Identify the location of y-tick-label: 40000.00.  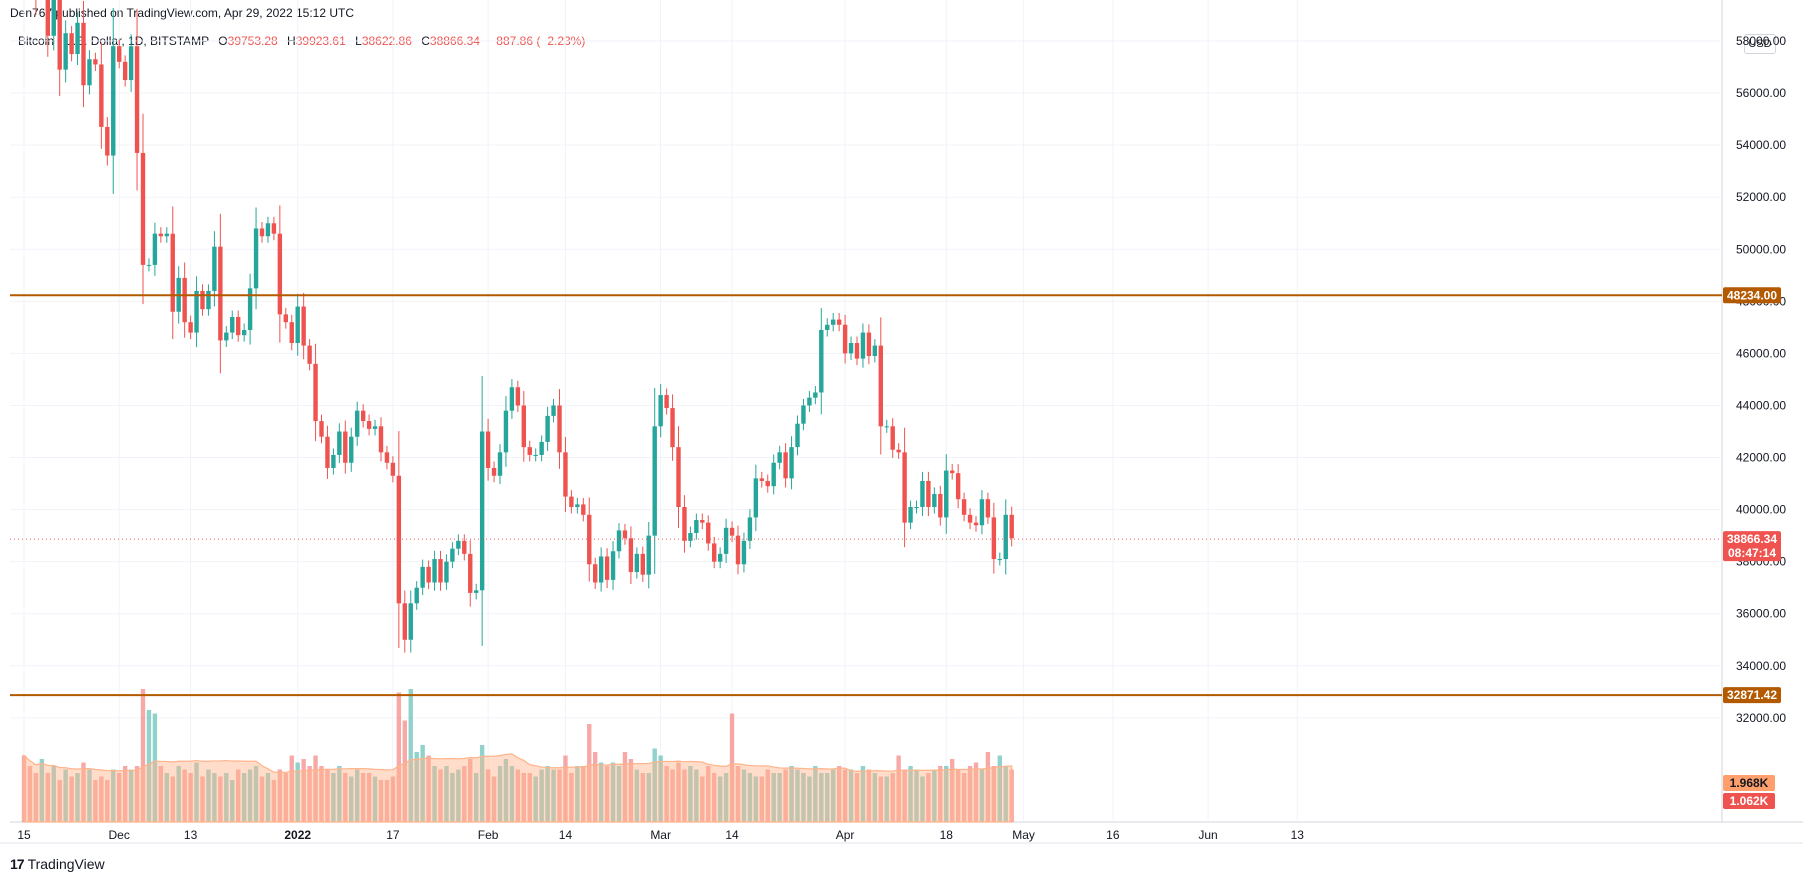
(1761, 510).